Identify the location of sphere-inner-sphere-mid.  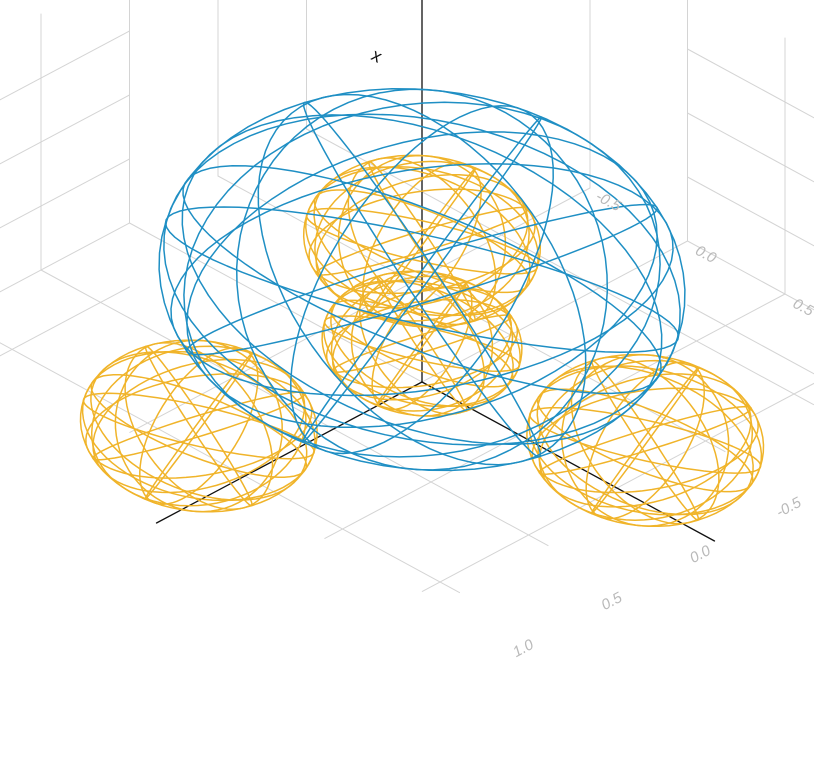
(422, 343).